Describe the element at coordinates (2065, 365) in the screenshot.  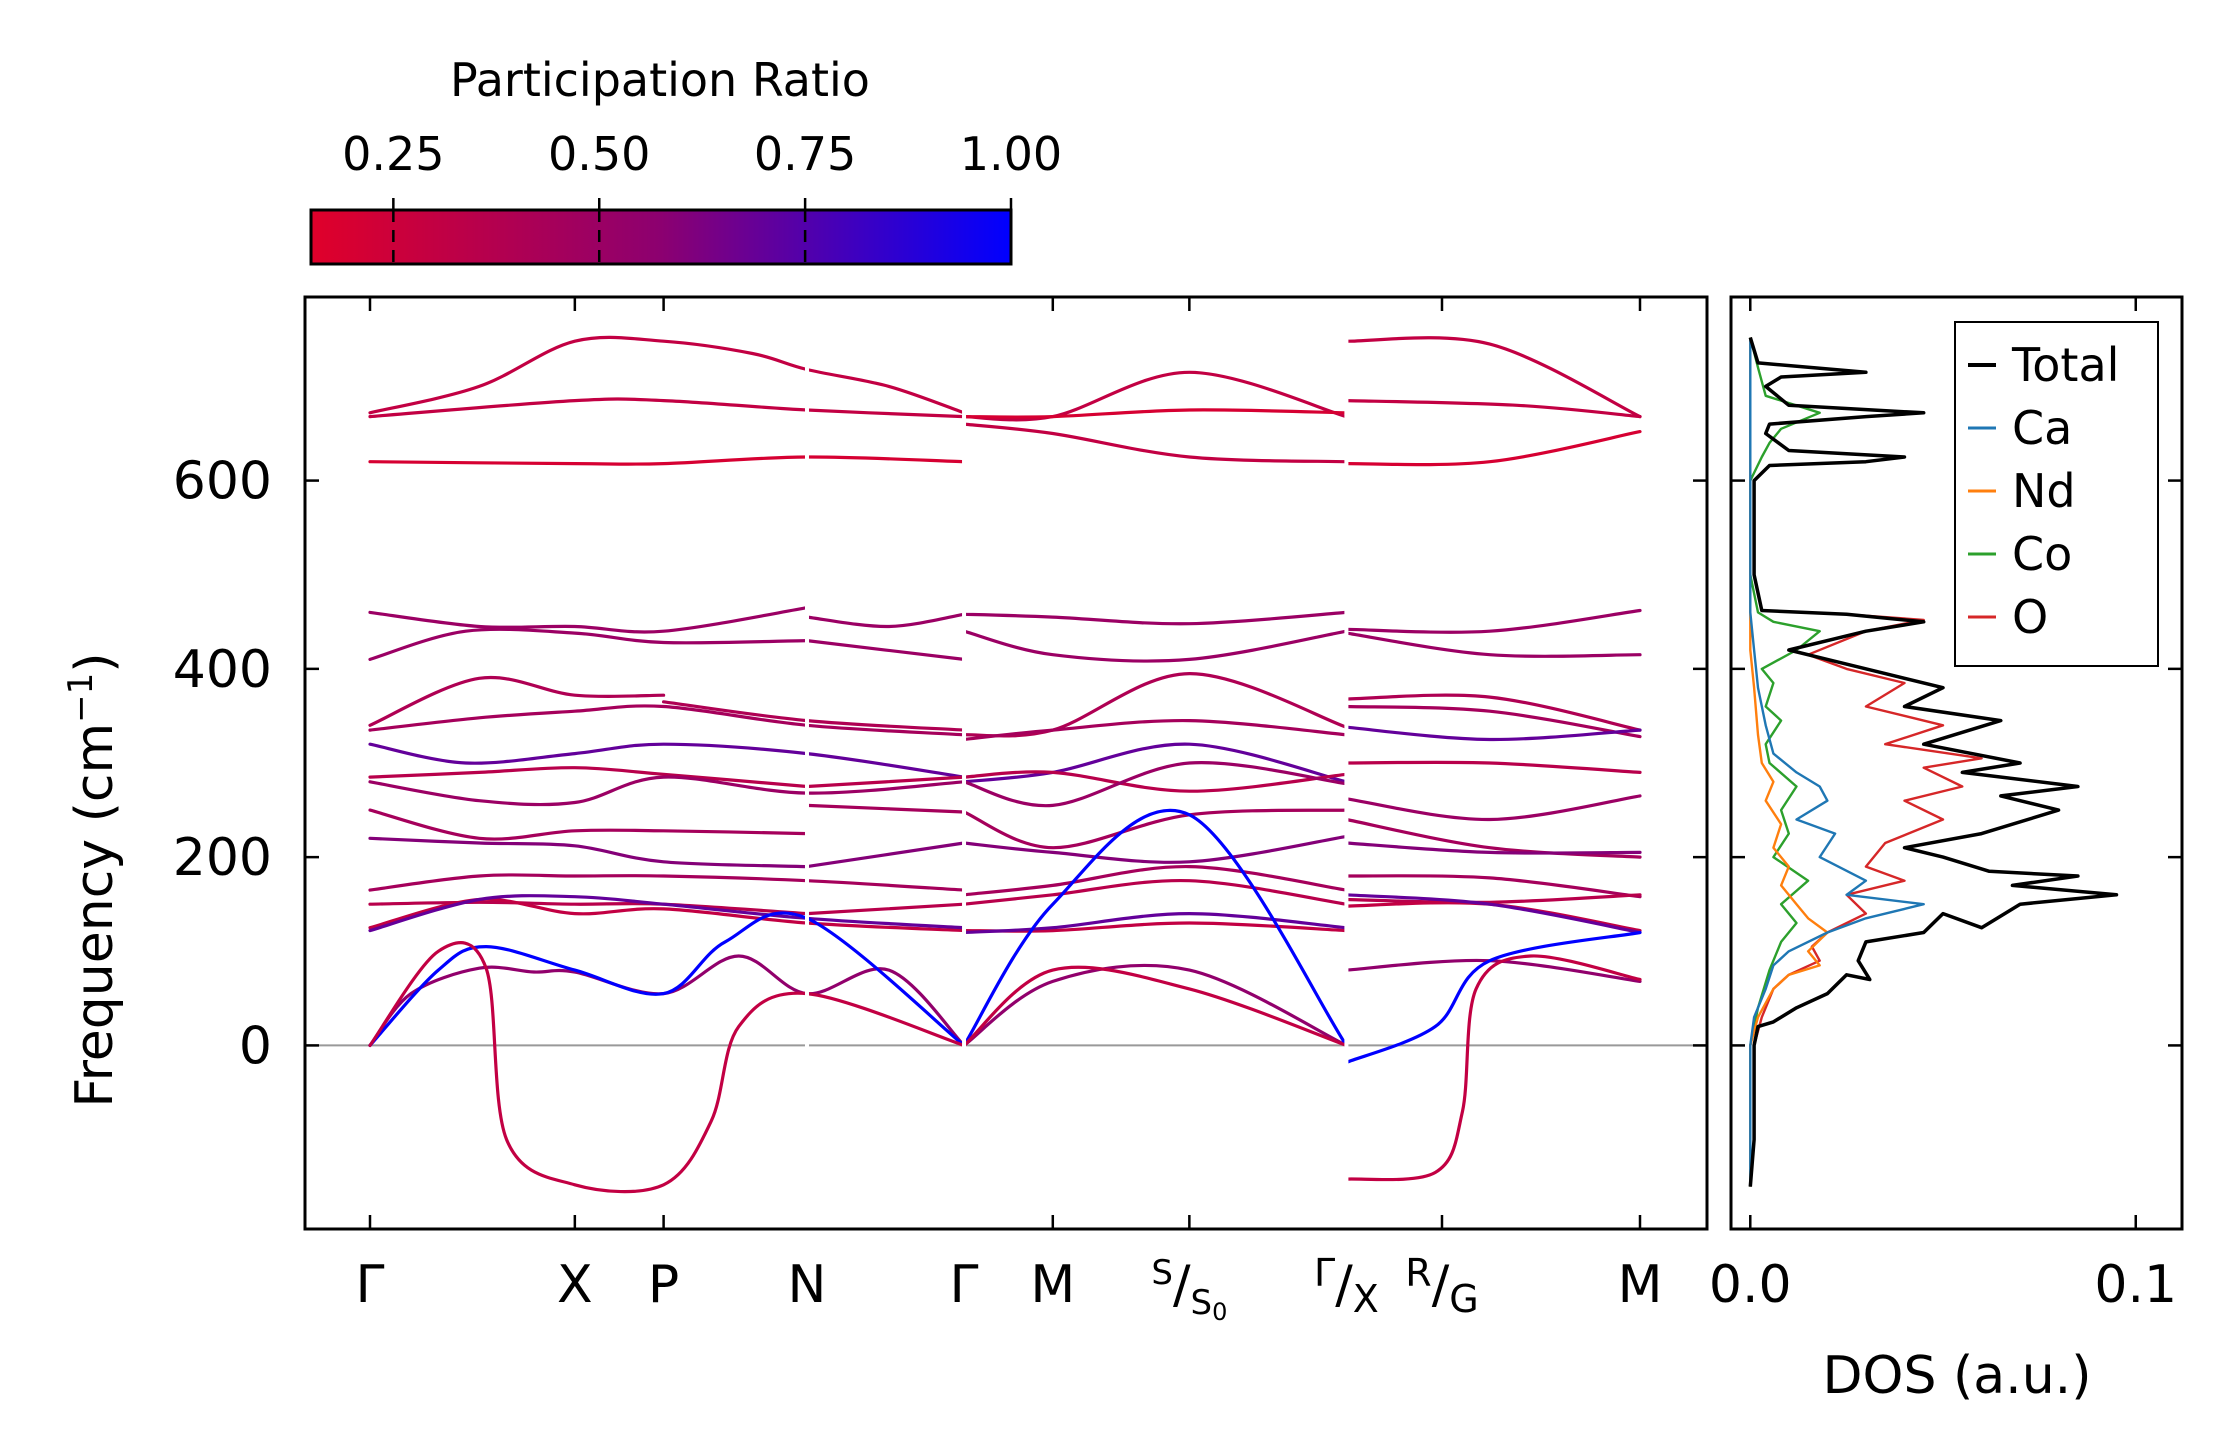
I see `legend-label-total: Total` at that location.